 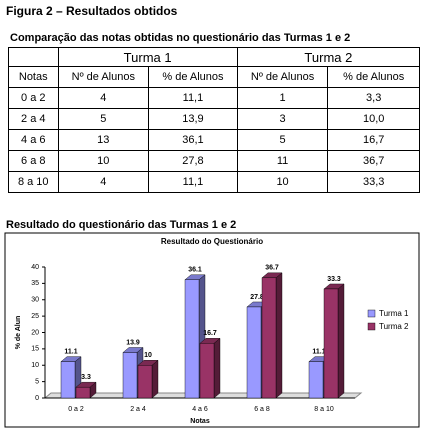 I want to click on y-tick-label: 30, so click(x=35, y=300).